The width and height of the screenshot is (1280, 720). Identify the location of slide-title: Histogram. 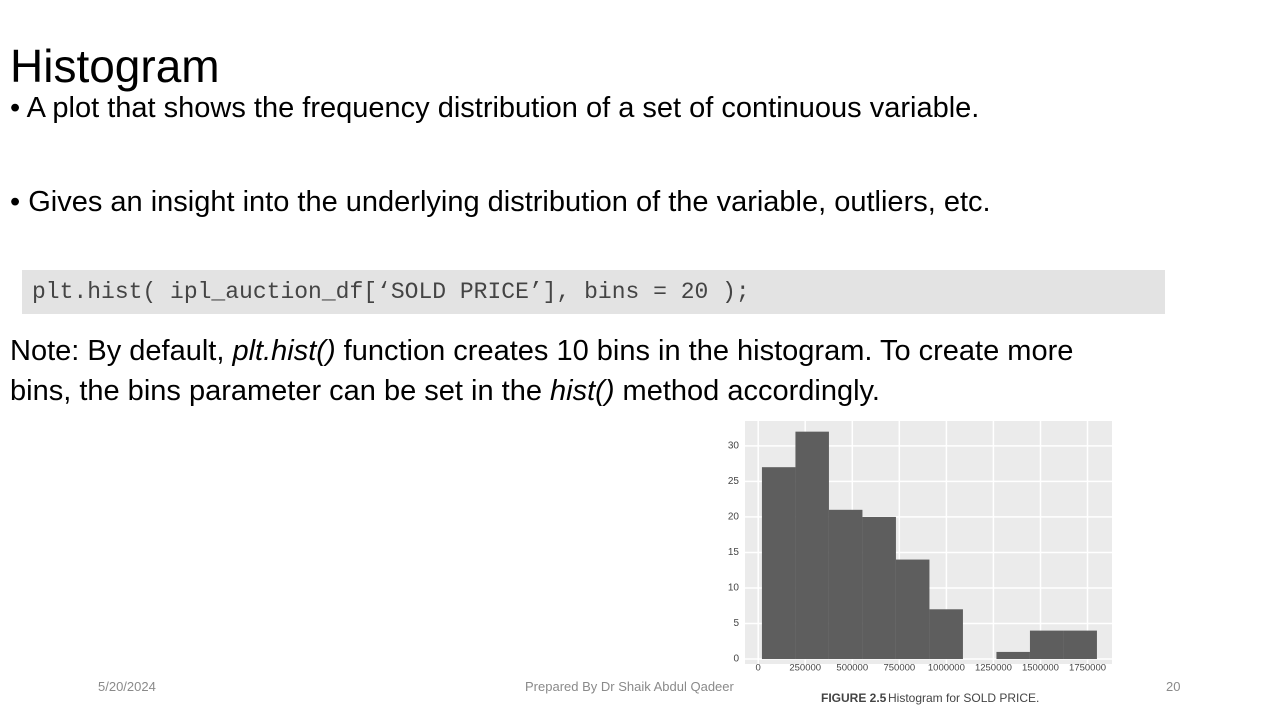
(115, 66).